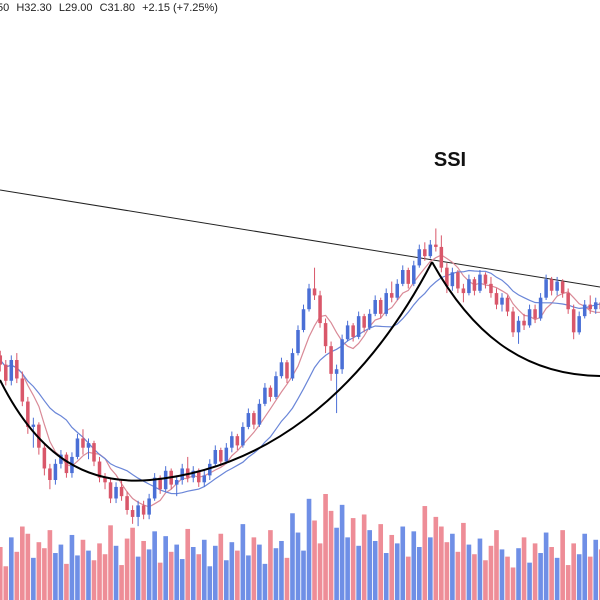 The height and width of the screenshot is (600, 600). Describe the element at coordinates (180, 8) in the screenshot. I see `change-value: +2.15 (+7.25%)` at that location.